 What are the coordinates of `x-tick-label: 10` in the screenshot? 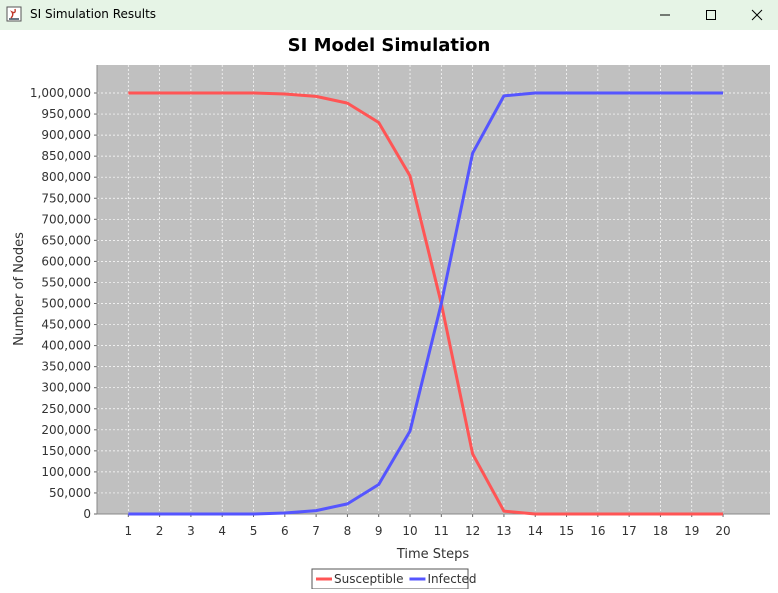 It's located at (409, 531).